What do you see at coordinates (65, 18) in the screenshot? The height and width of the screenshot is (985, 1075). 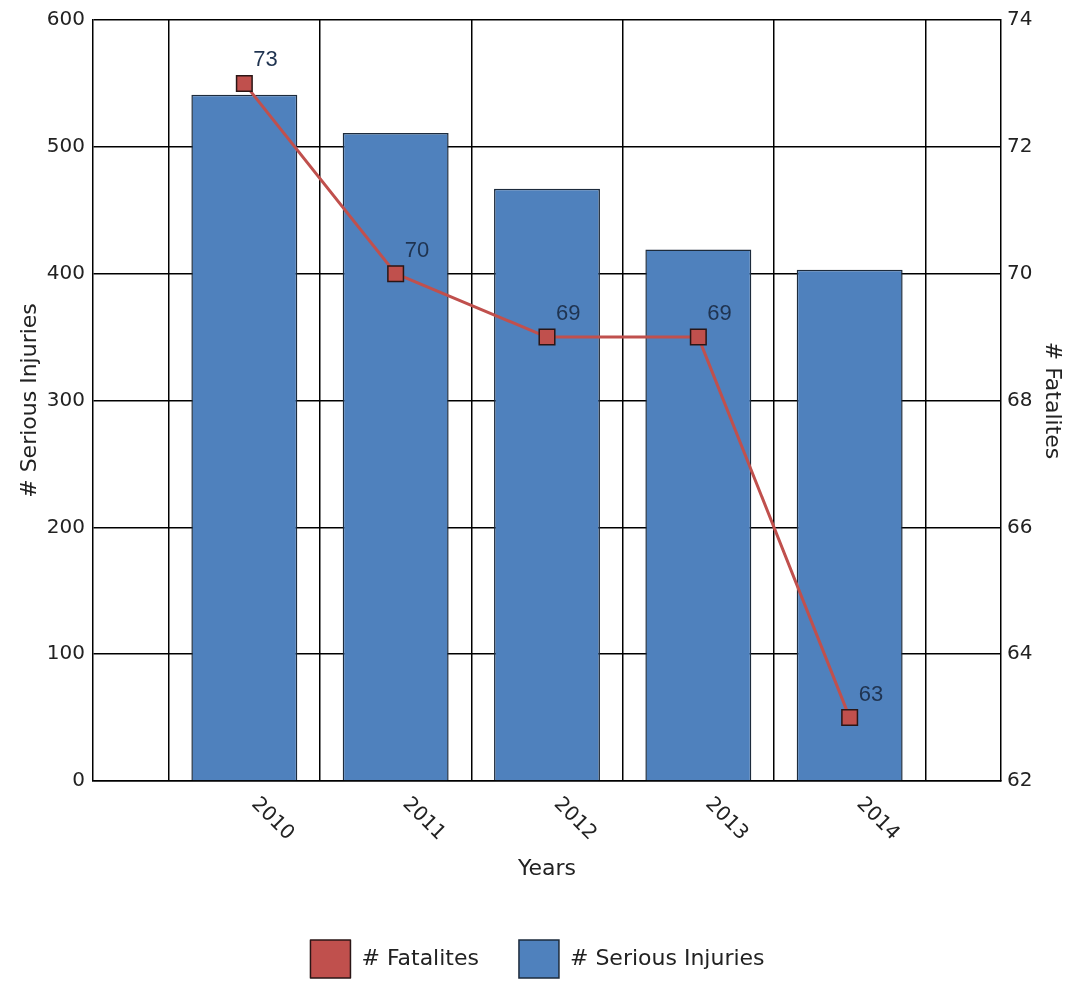 I see `y-tick-label: 600` at bounding box center [65, 18].